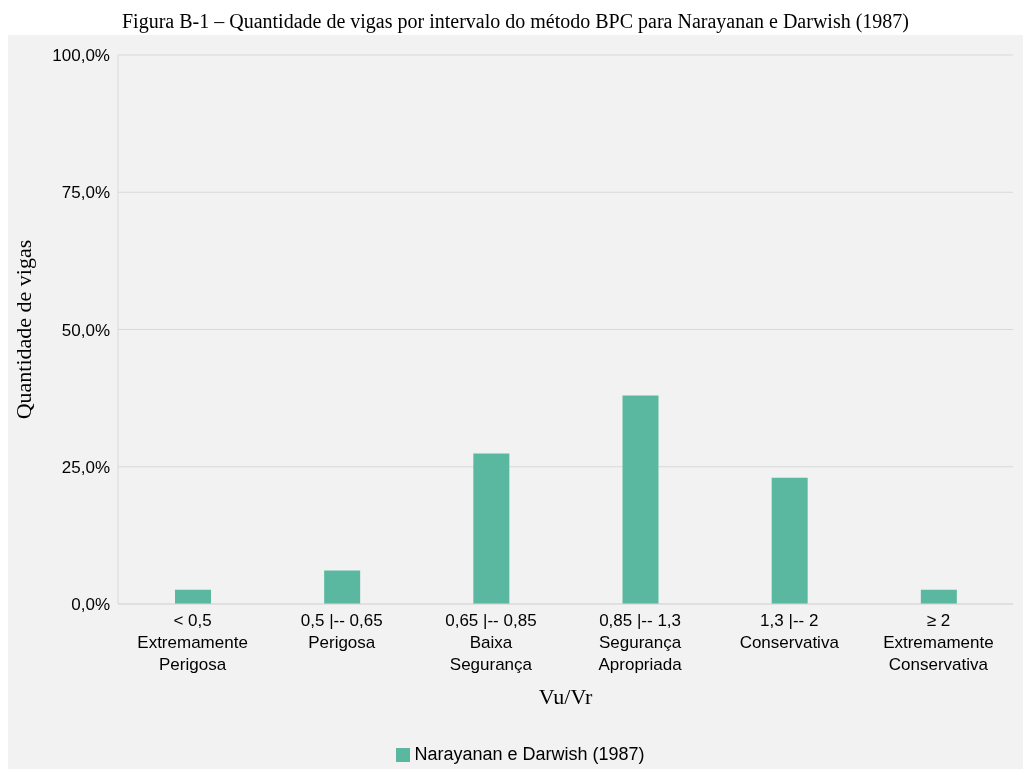 This screenshot has height=769, width=1031. Describe the element at coordinates (491, 642) in the screenshot. I see `x-tick-label: 0,65 |-- 0,85 Baixa Segurança` at that location.